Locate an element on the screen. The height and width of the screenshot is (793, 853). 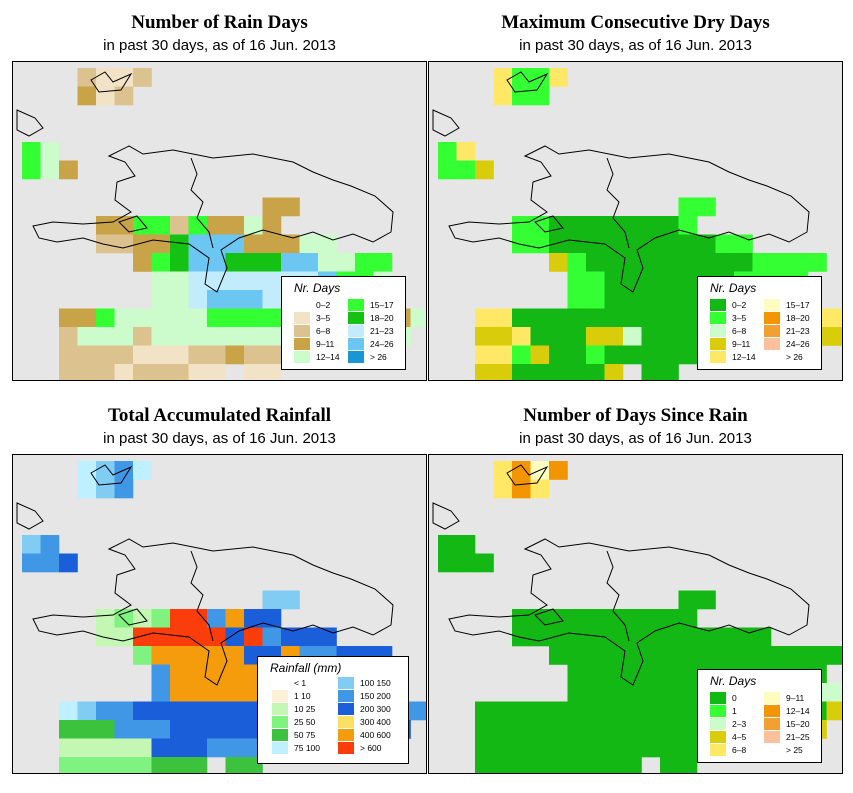
legend-label: 24–26 is located at coordinates (798, 344).